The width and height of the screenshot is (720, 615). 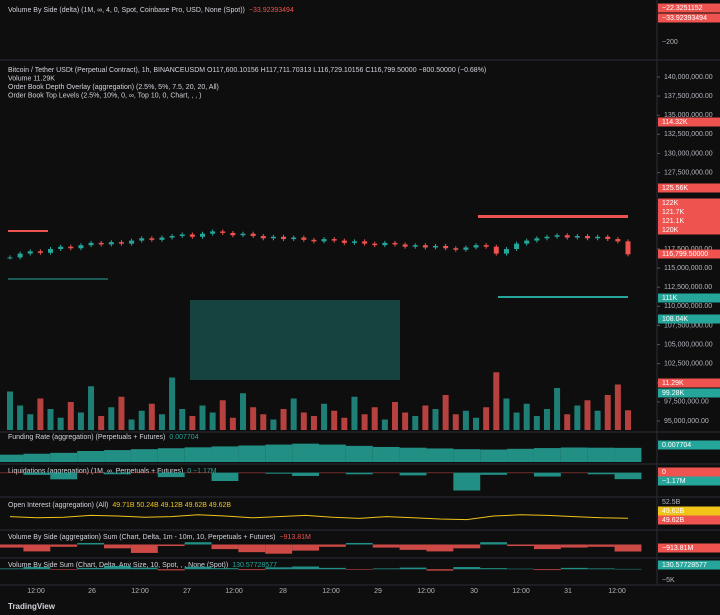 What do you see at coordinates (183, 437) in the screenshot?
I see `pane-legend-value: 0.007704` at bounding box center [183, 437].